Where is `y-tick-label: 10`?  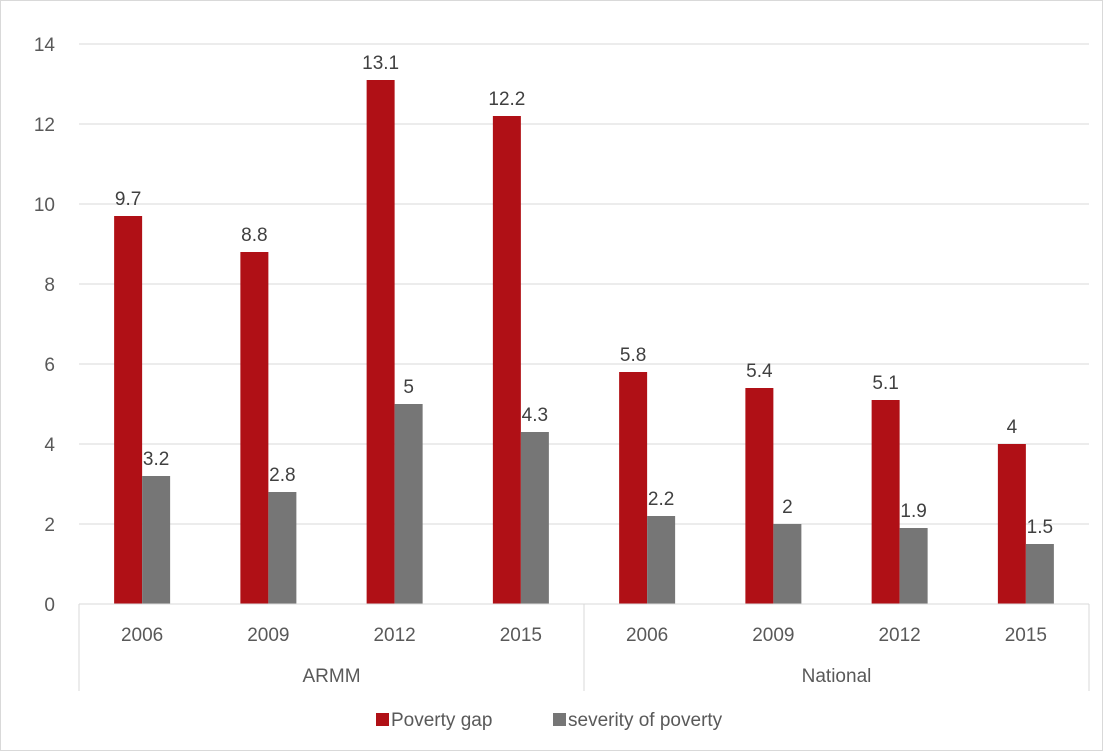 y-tick-label: 10 is located at coordinates (44, 205).